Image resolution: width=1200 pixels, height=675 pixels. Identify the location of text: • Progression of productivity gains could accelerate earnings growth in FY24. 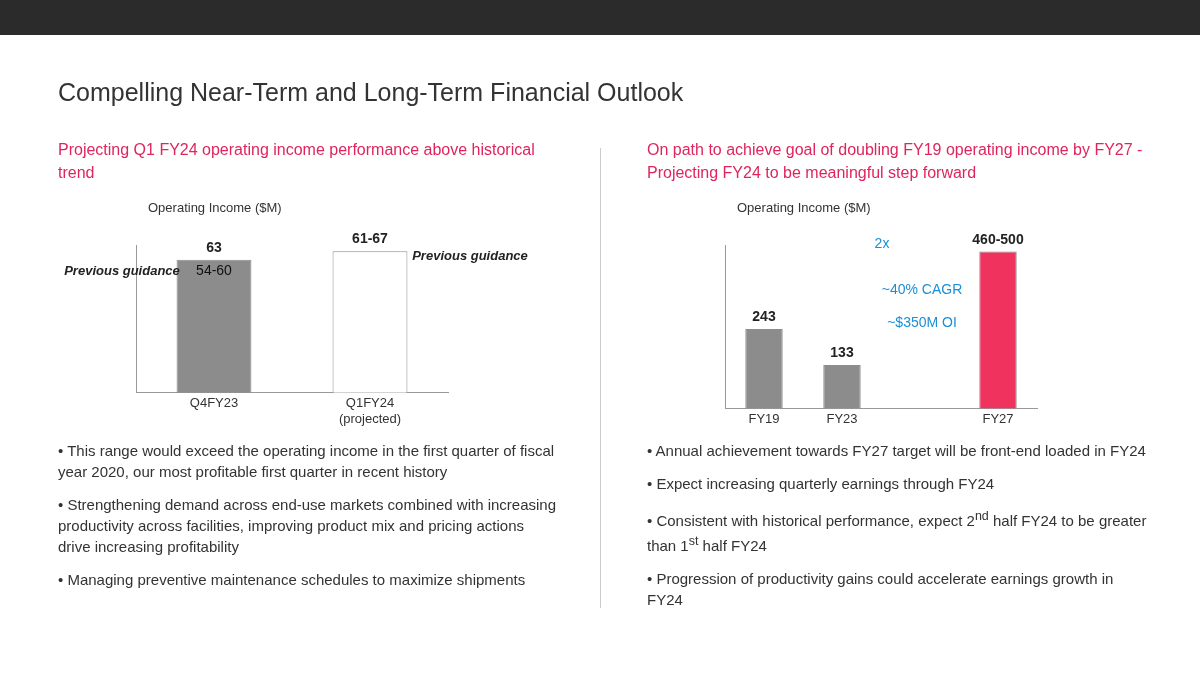
(881, 589).